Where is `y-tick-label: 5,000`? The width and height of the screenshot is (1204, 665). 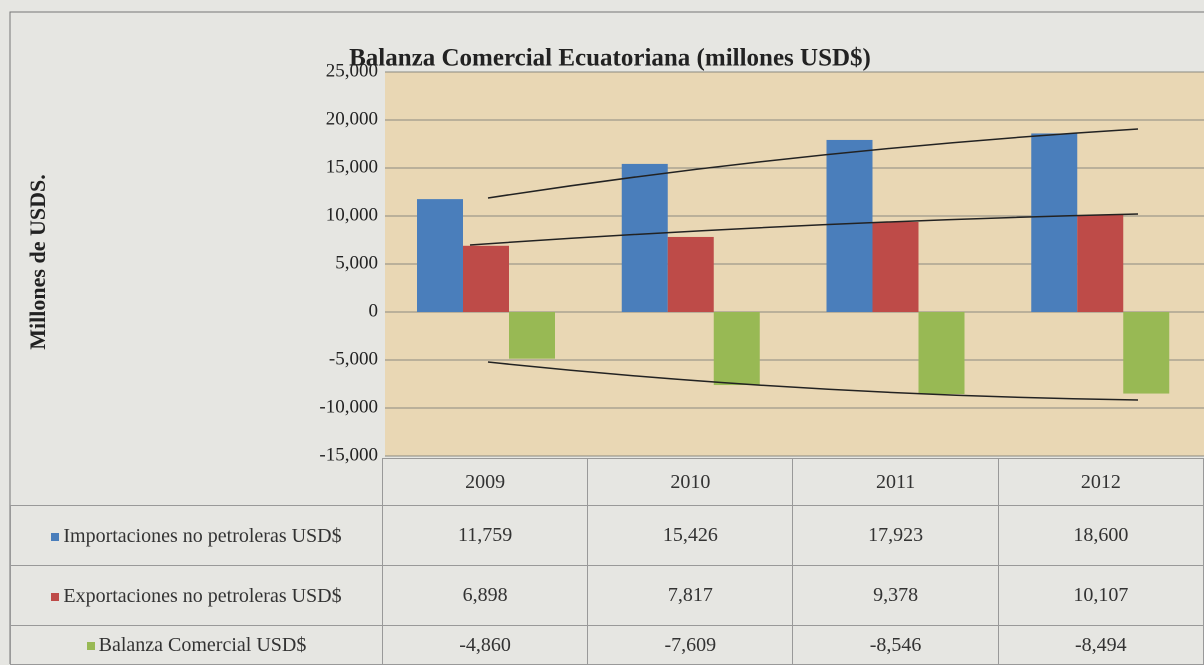 y-tick-label: 5,000 is located at coordinates (356, 262).